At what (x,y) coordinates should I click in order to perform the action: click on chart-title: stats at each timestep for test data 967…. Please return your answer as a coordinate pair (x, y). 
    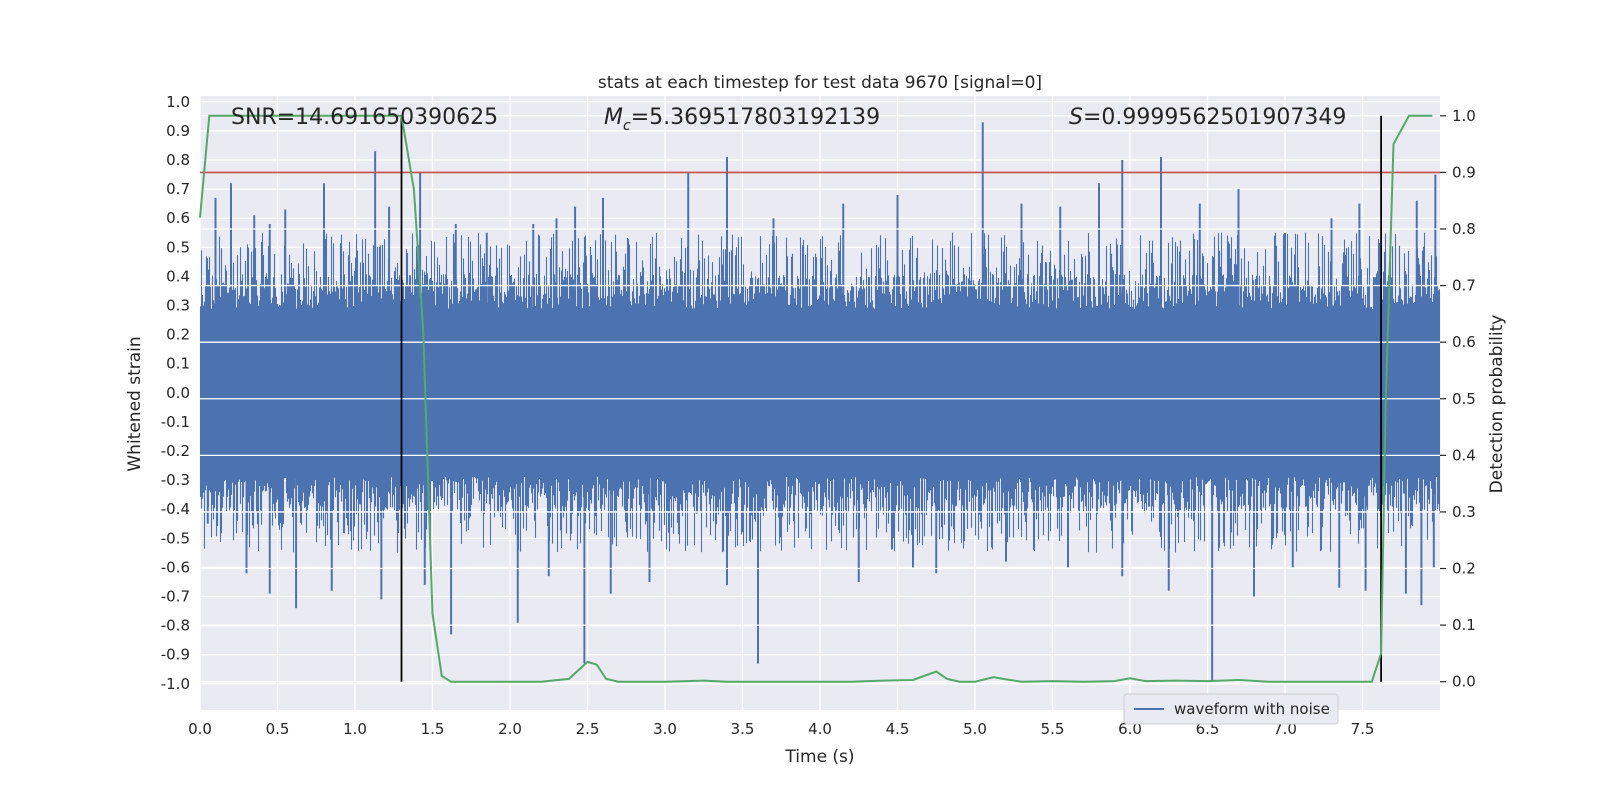
    Looking at the image, I should click on (820, 83).